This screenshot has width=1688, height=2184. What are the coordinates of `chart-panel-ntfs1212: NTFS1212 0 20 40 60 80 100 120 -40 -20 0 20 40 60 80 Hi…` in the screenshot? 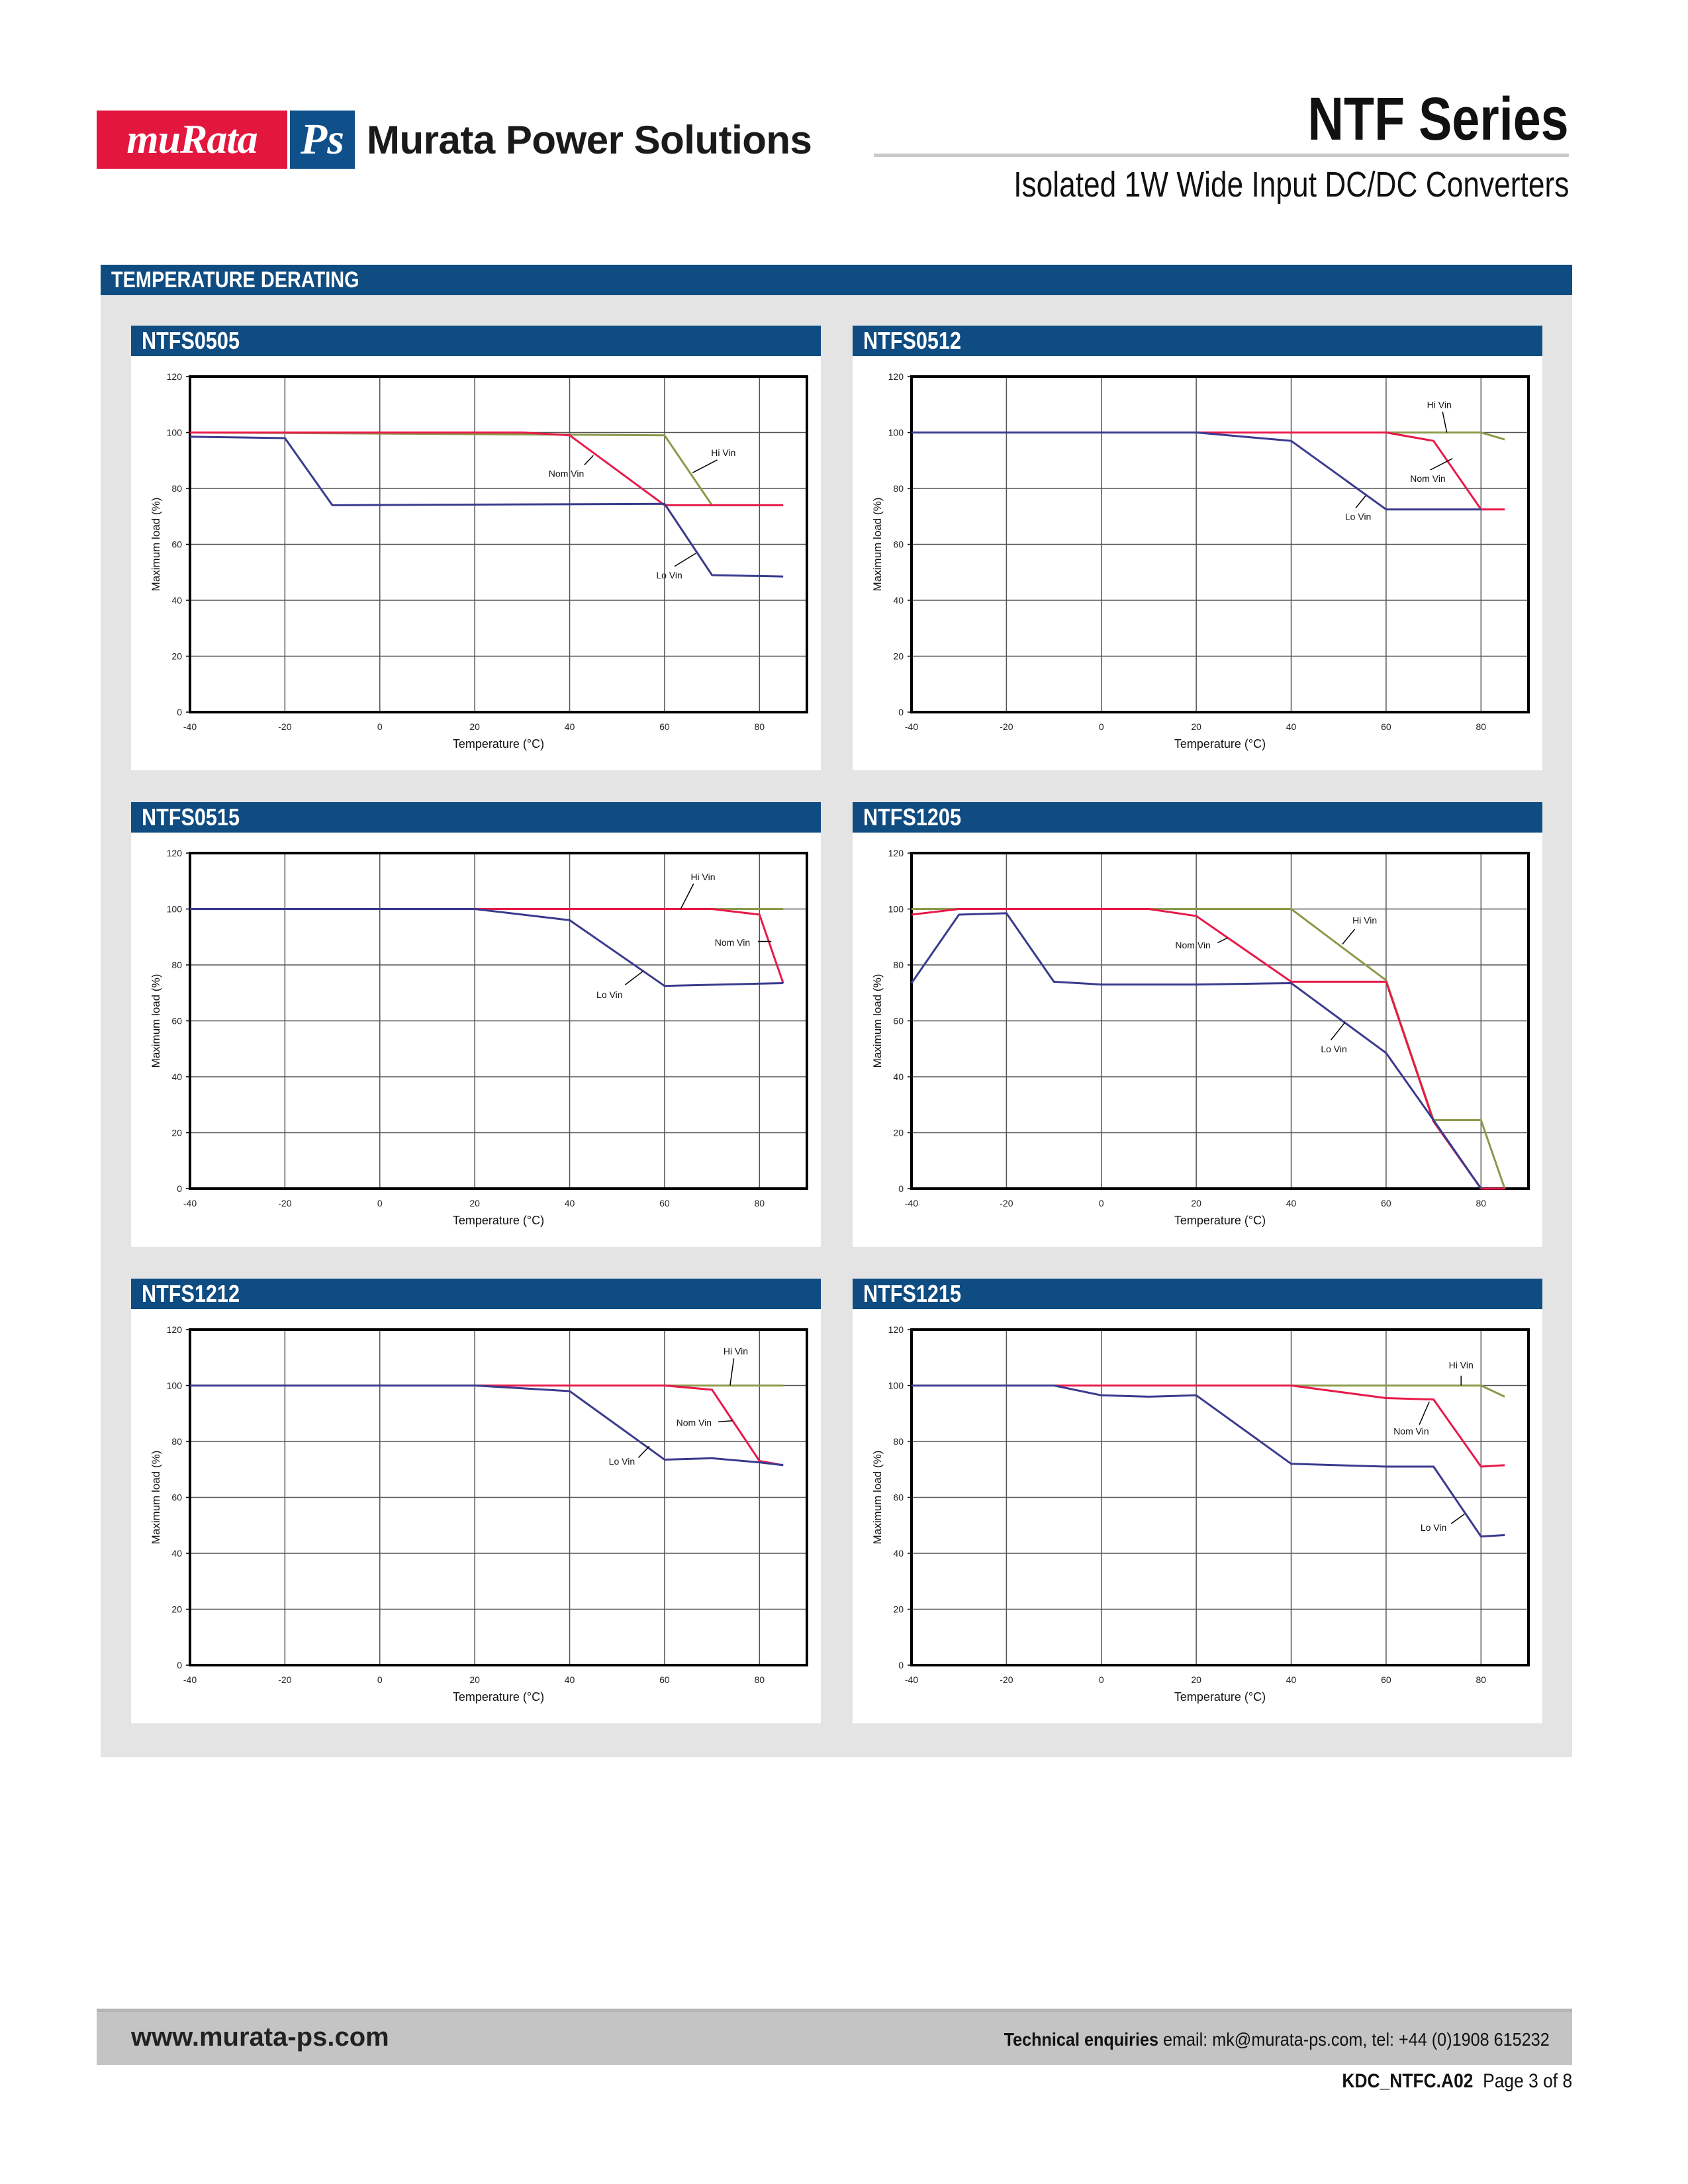 It's located at (476, 1501).